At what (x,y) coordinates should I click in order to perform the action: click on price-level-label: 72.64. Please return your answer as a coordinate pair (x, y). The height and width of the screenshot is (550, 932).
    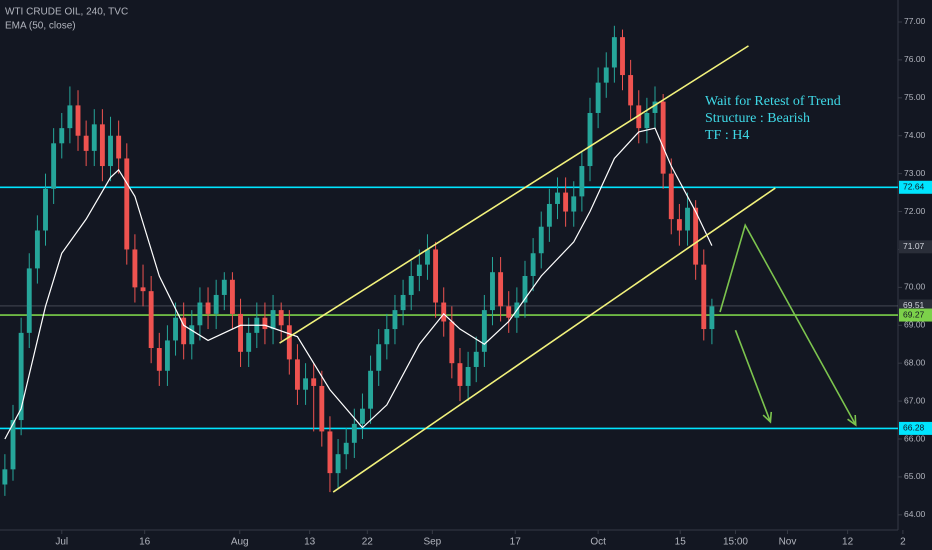
    Looking at the image, I should click on (914, 187).